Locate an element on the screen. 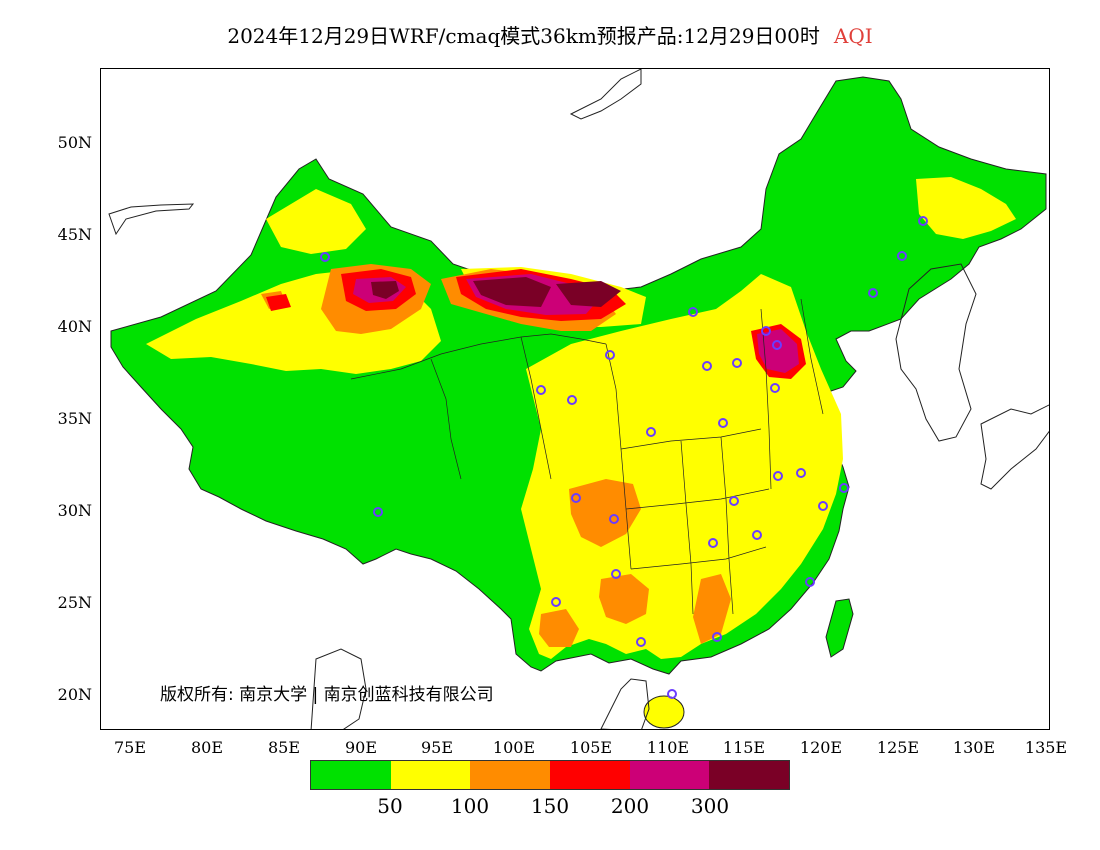  lon-label-110e: 110E is located at coordinates (668, 747).